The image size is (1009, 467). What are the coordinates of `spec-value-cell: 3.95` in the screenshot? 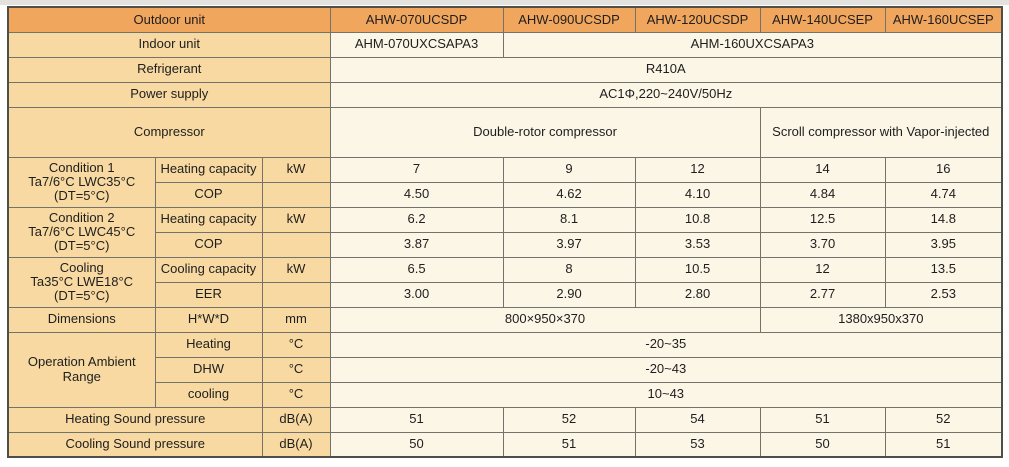 It's located at (943, 244).